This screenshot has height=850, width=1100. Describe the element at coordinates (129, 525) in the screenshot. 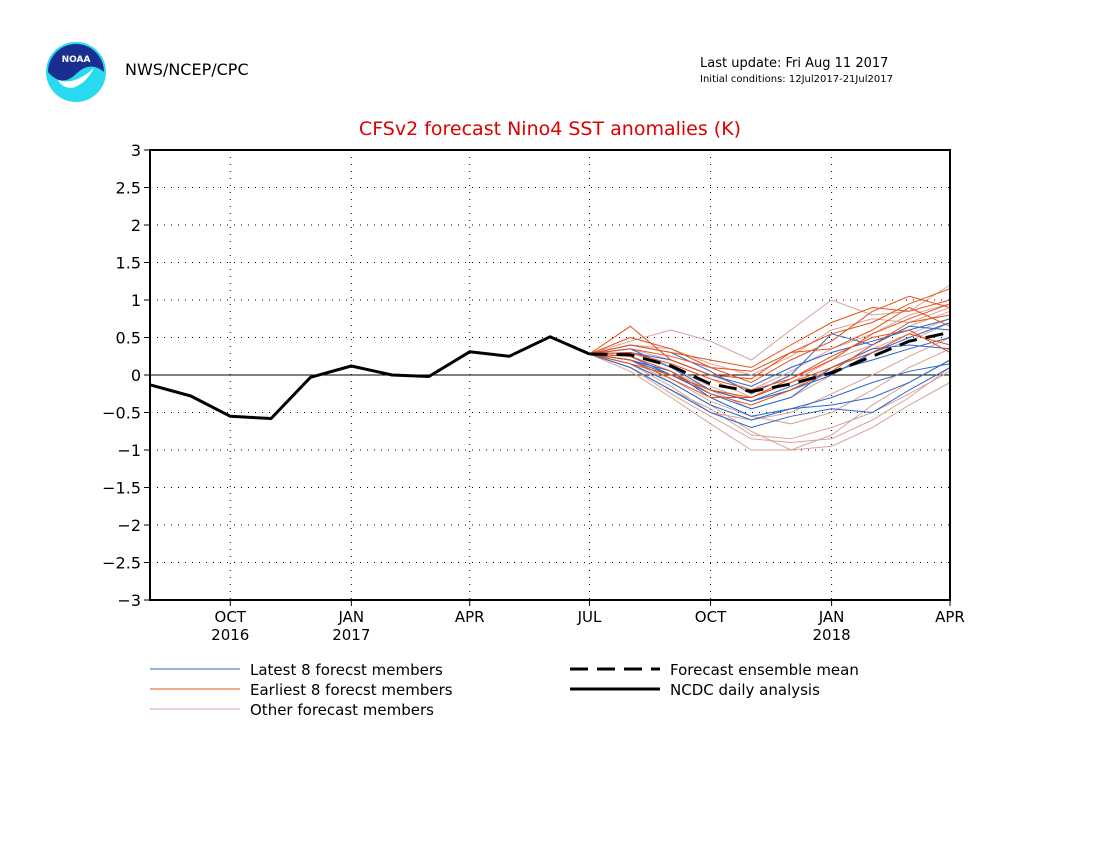

I see `y-tick-label: −2` at that location.